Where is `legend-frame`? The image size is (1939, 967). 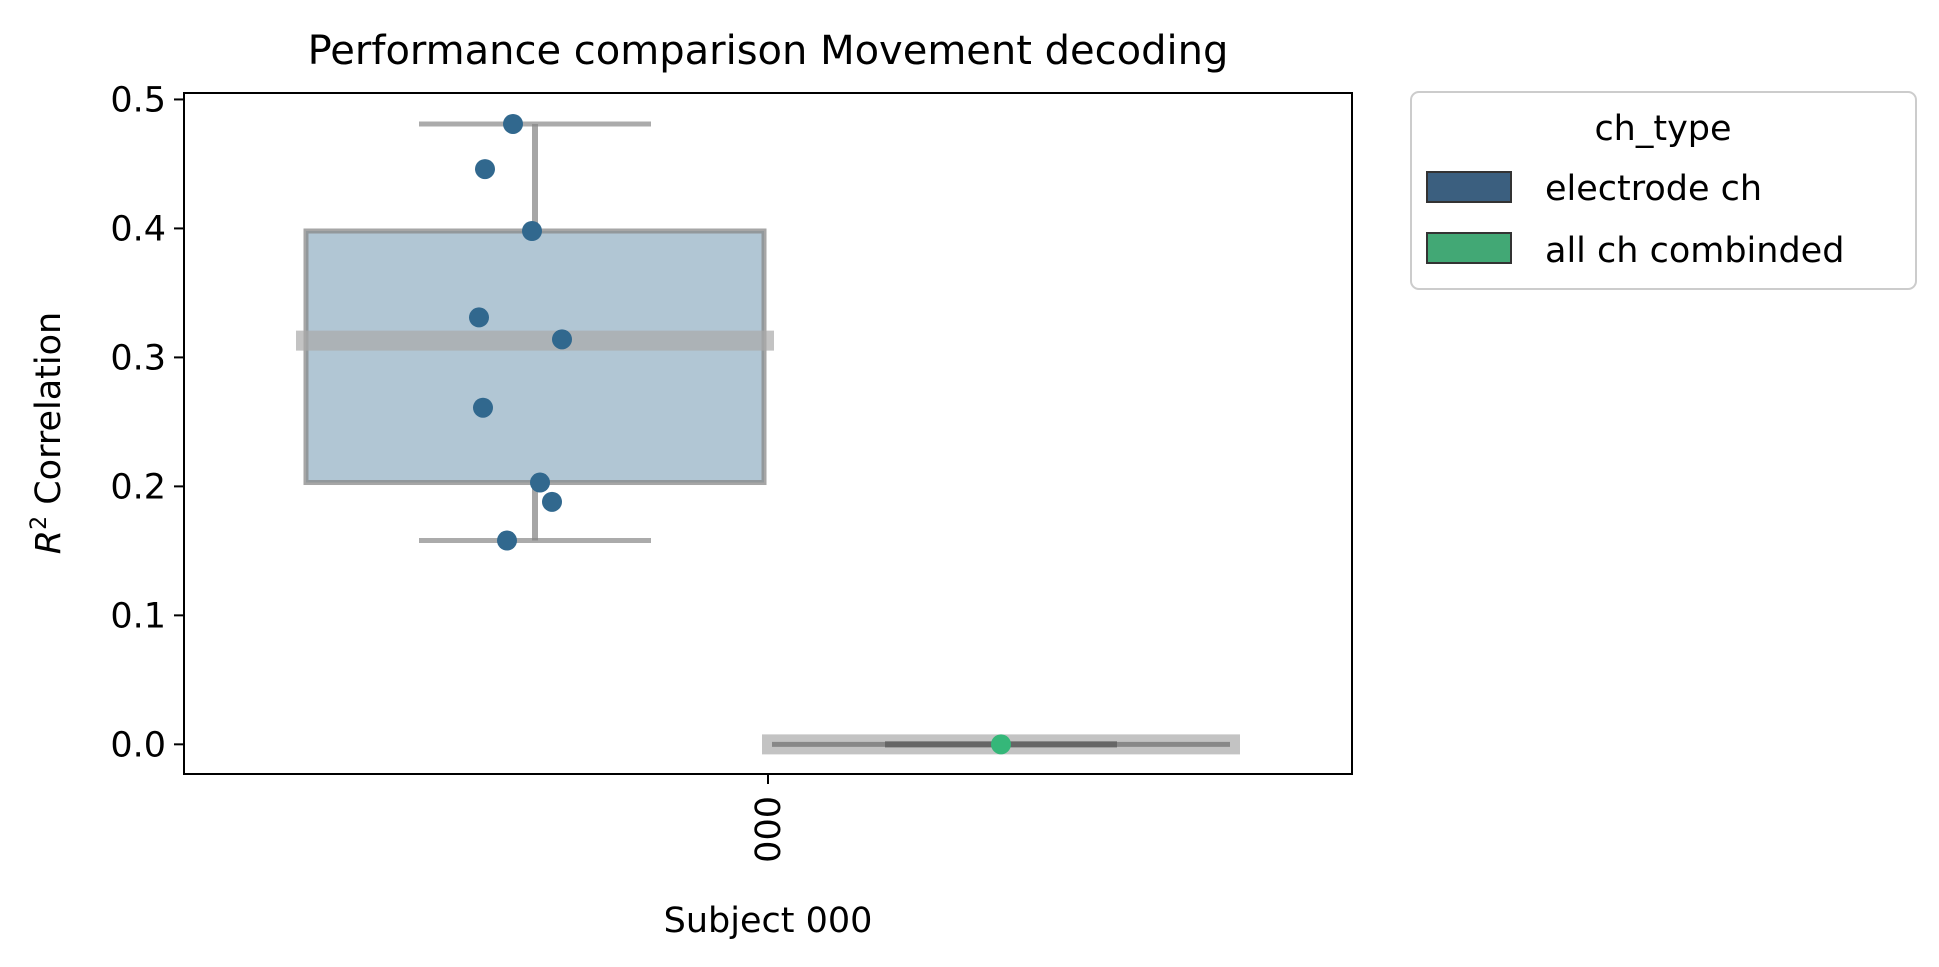 legend-frame is located at coordinates (1663, 190).